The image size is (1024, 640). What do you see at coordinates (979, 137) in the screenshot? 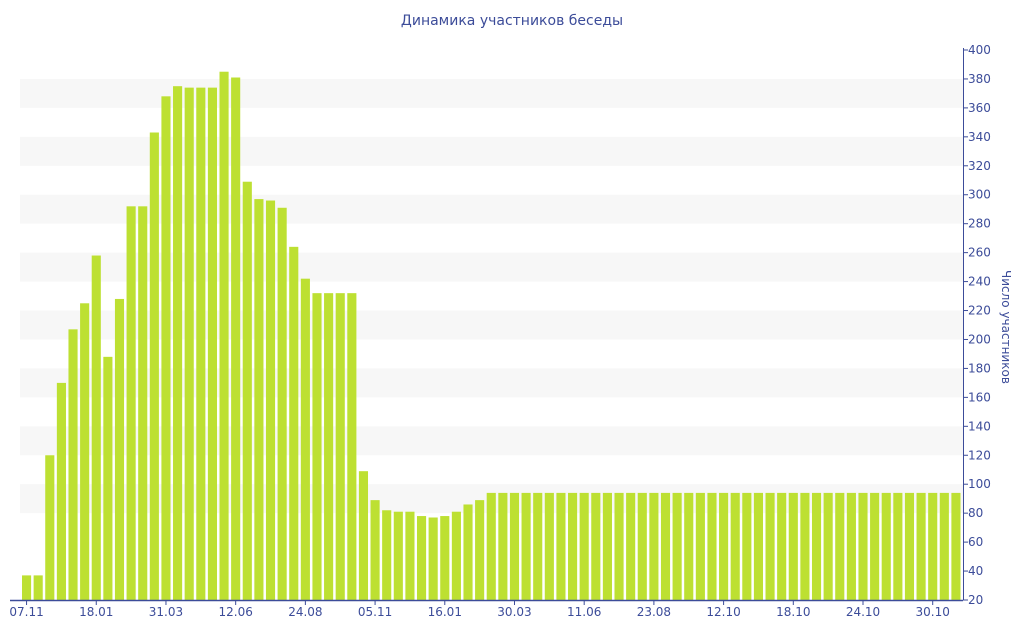
I see `y-tick-label: 340` at bounding box center [979, 137].